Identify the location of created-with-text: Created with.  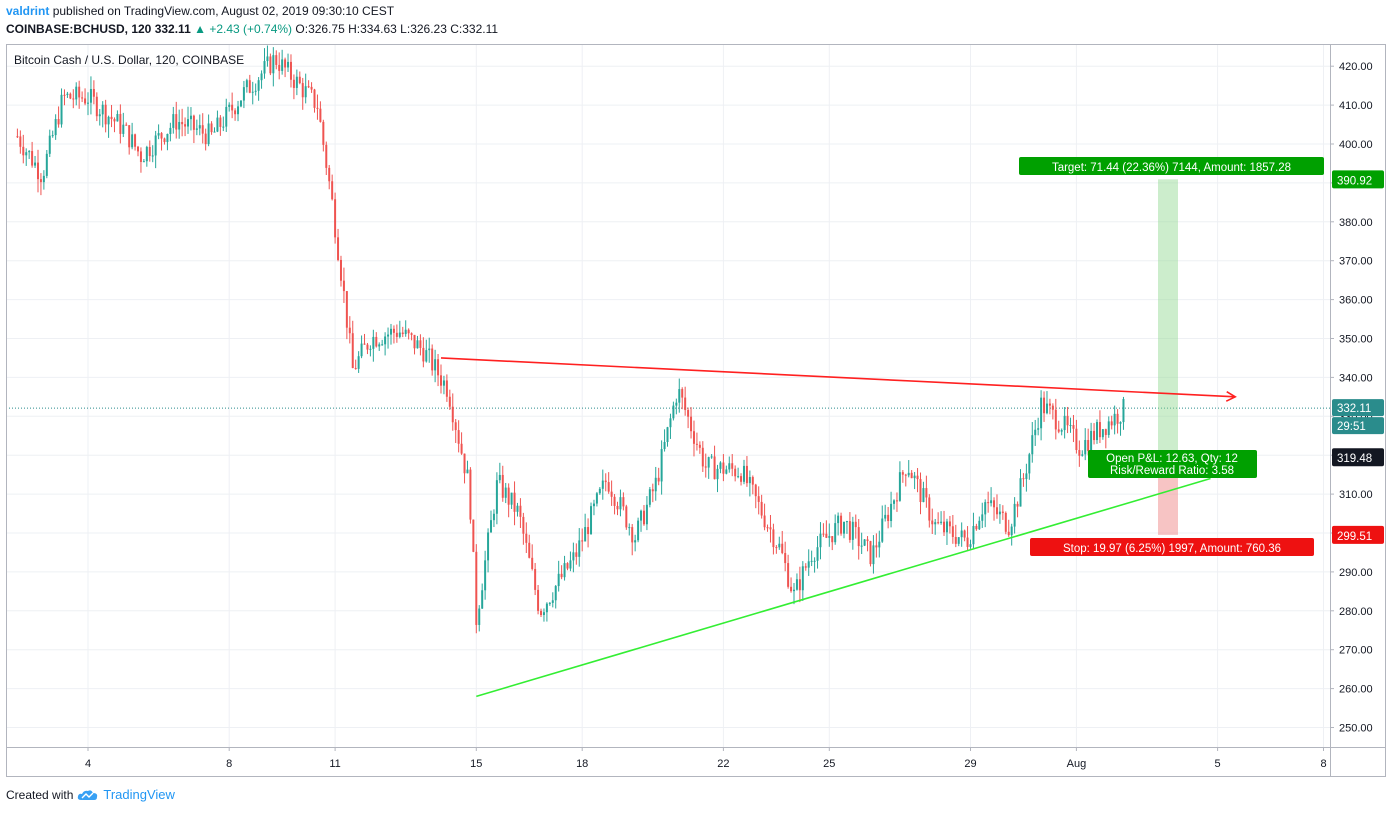
(40, 794).